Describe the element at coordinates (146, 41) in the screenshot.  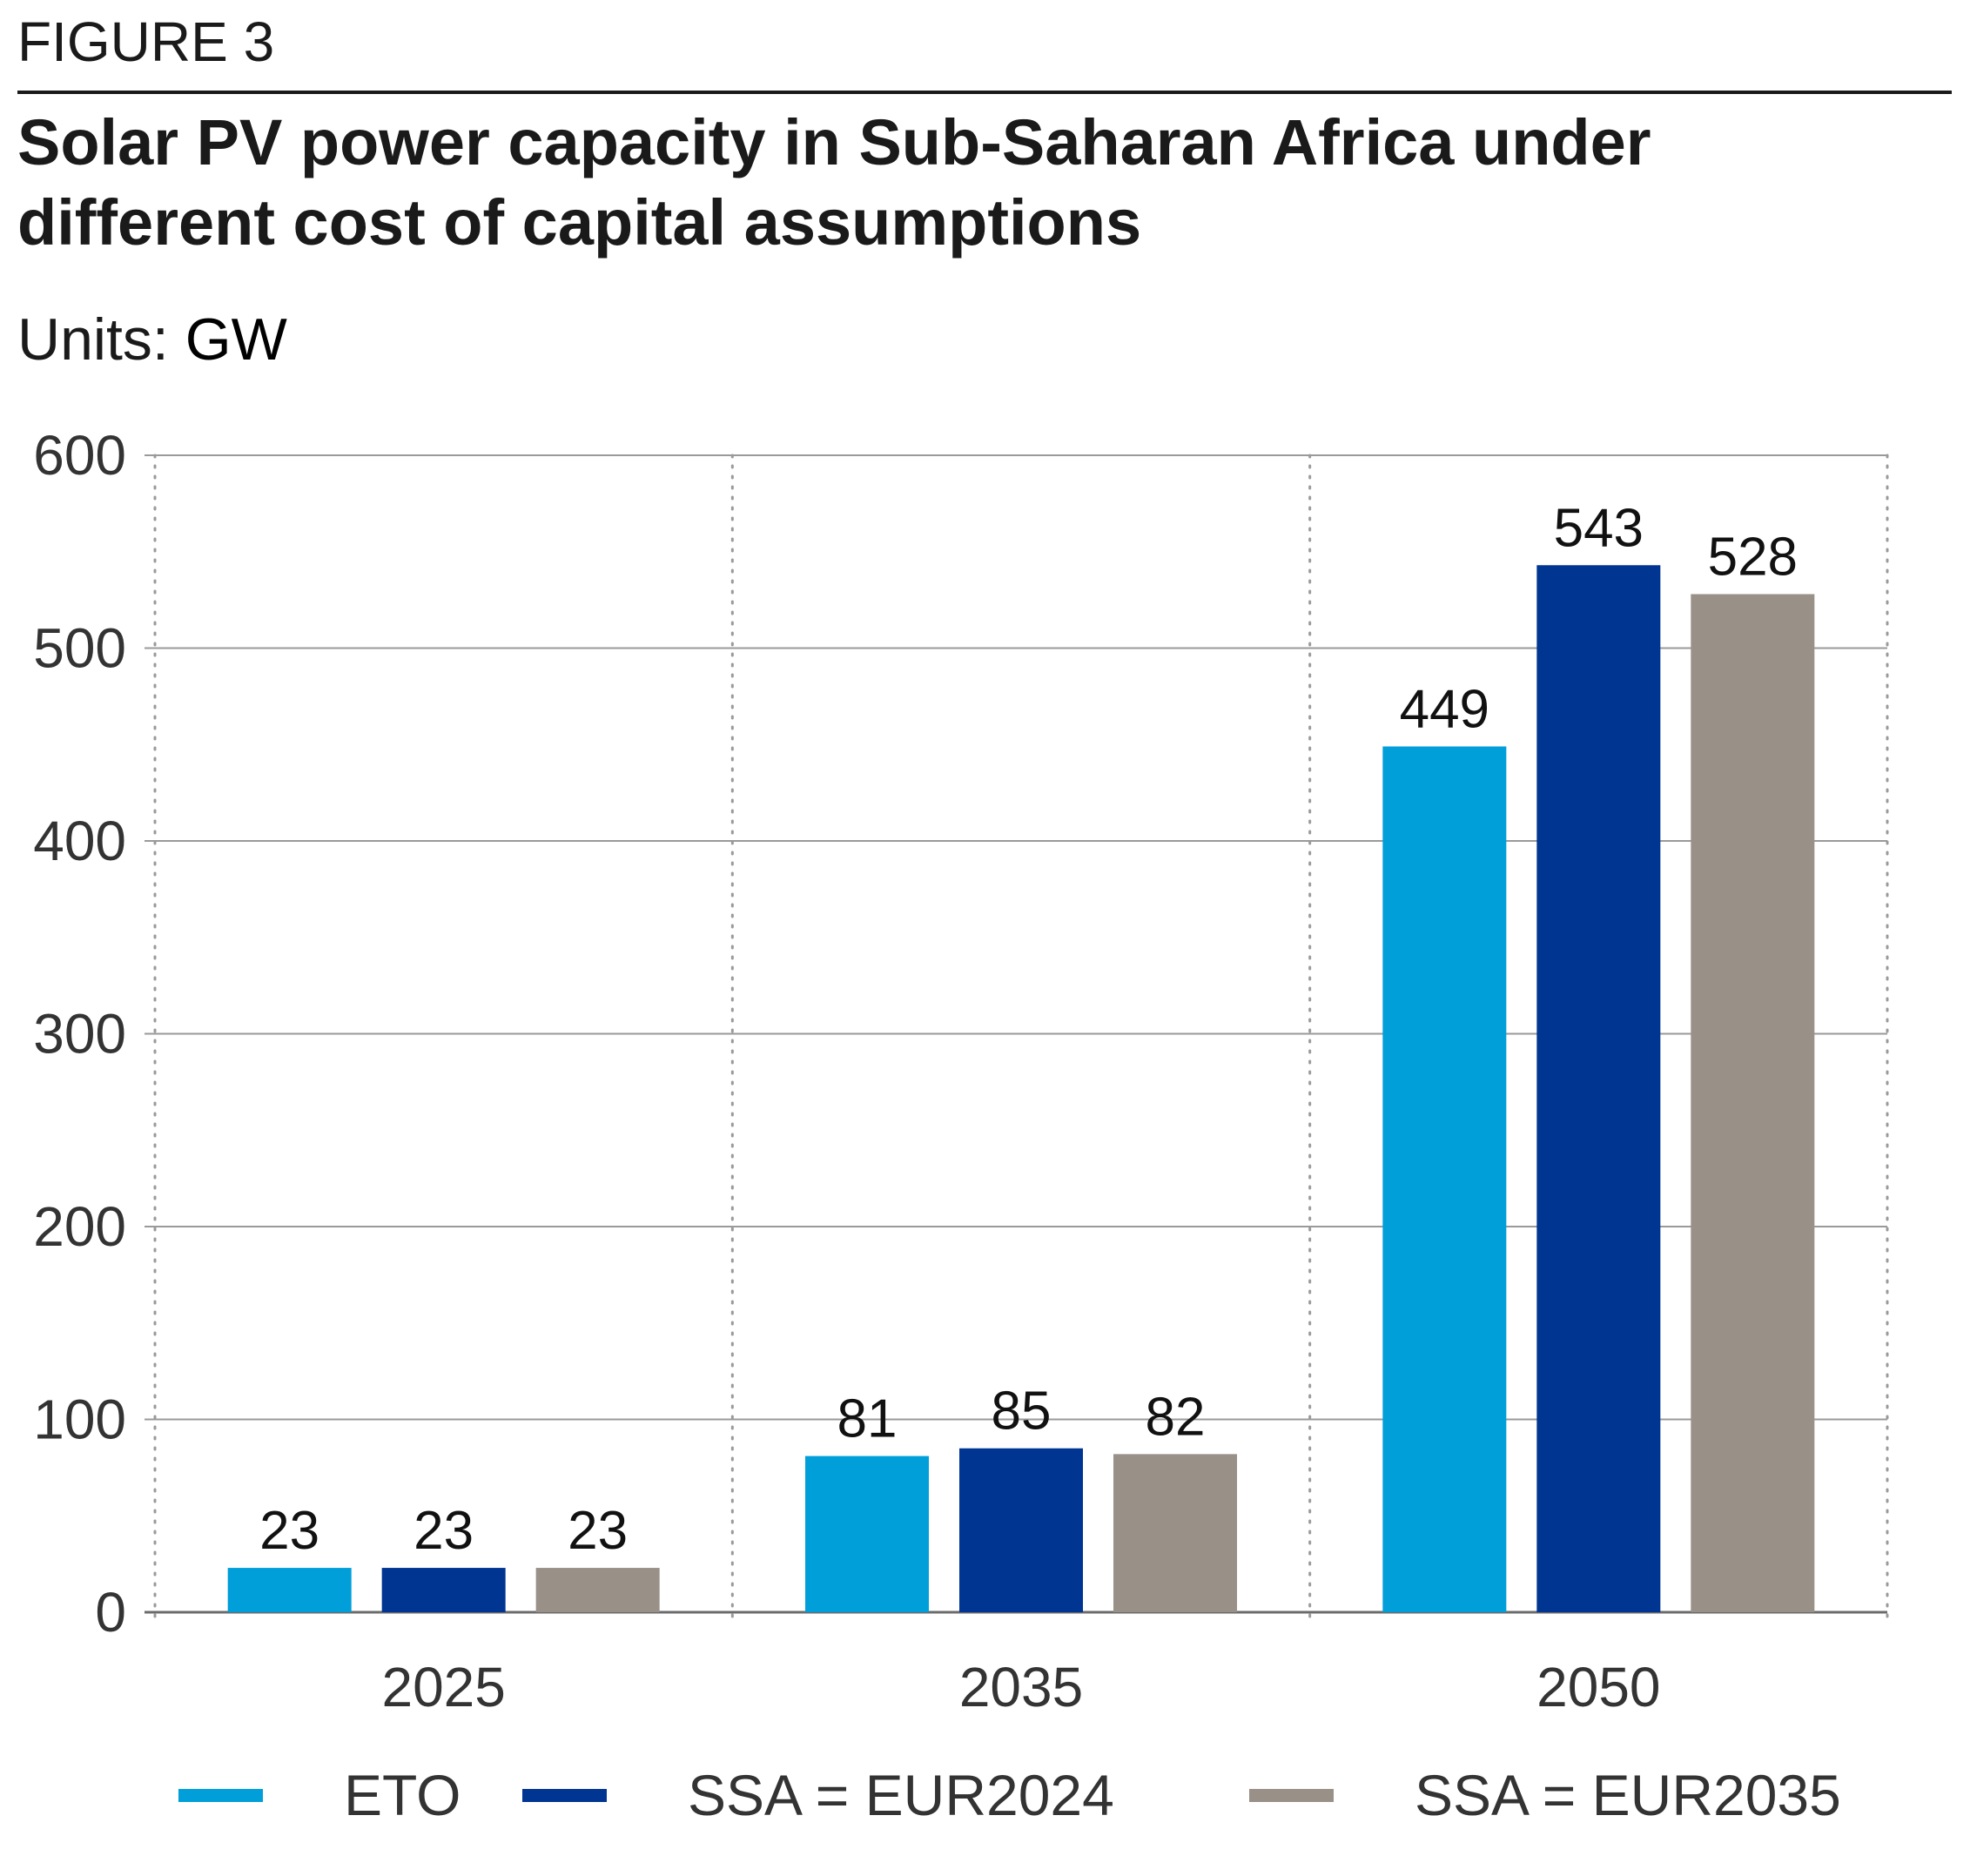
I see `figure-label: FIGURE 3` at that location.